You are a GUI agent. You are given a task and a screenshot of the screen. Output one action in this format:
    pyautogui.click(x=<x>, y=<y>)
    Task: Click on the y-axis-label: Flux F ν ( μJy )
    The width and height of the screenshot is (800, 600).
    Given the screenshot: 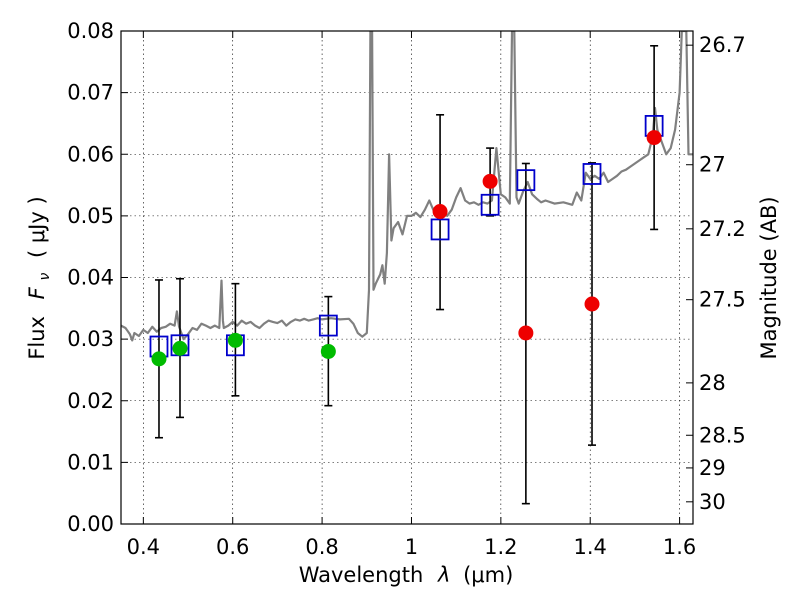 What is the action you would take?
    pyautogui.click(x=39, y=277)
    